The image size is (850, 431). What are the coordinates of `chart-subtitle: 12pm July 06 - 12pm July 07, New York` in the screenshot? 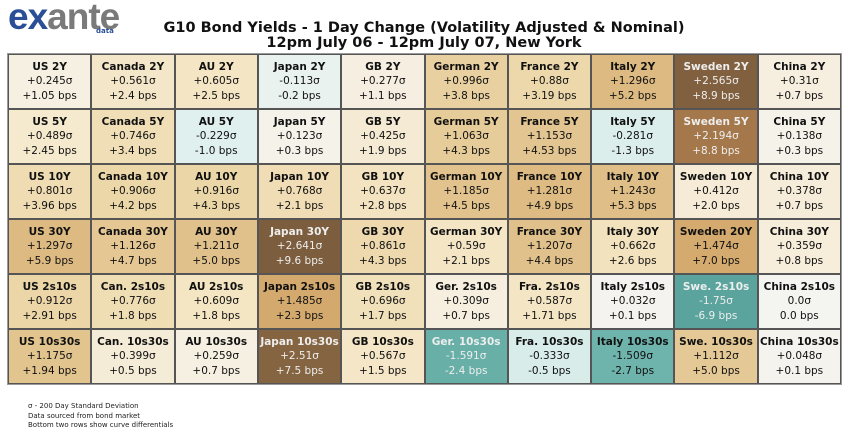 It's located at (424, 43).